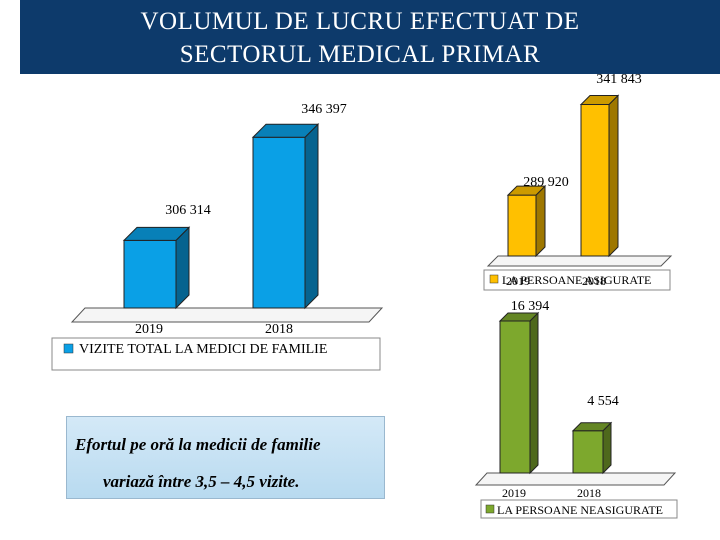 This screenshot has height=540, width=720. What do you see at coordinates (518, 281) in the screenshot?
I see `insured-tick-2019: 2019` at bounding box center [518, 281].